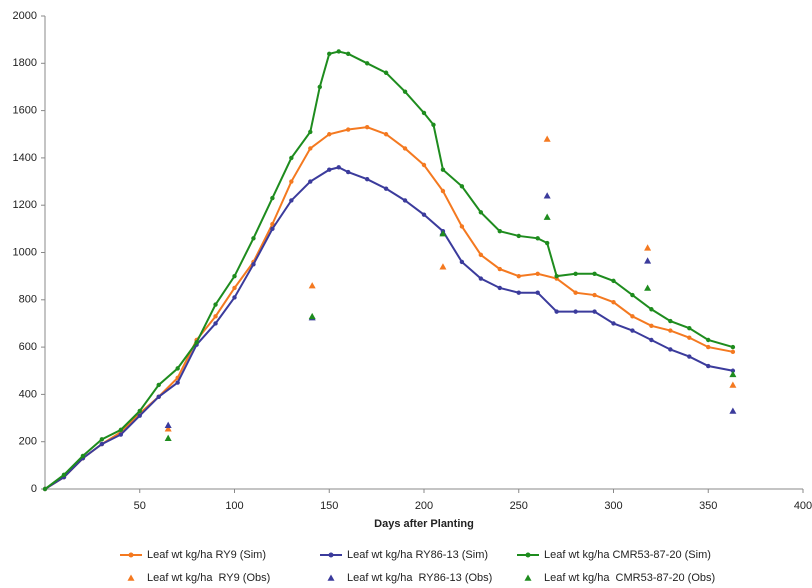 This screenshot has height=588, width=812. I want to click on y-tick-label: 1000, so click(25, 252).